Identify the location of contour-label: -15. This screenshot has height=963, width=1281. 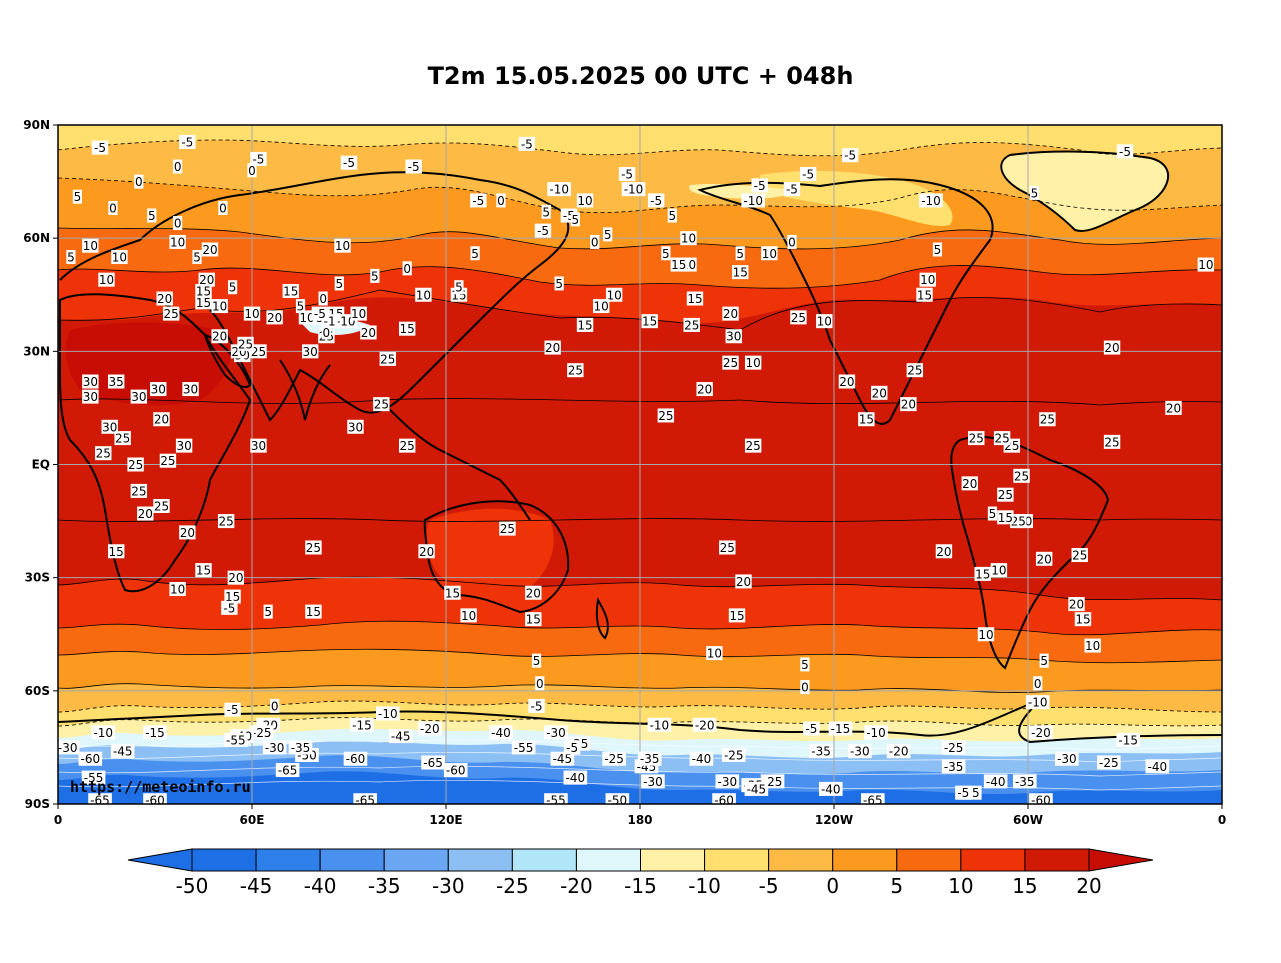
(155, 732).